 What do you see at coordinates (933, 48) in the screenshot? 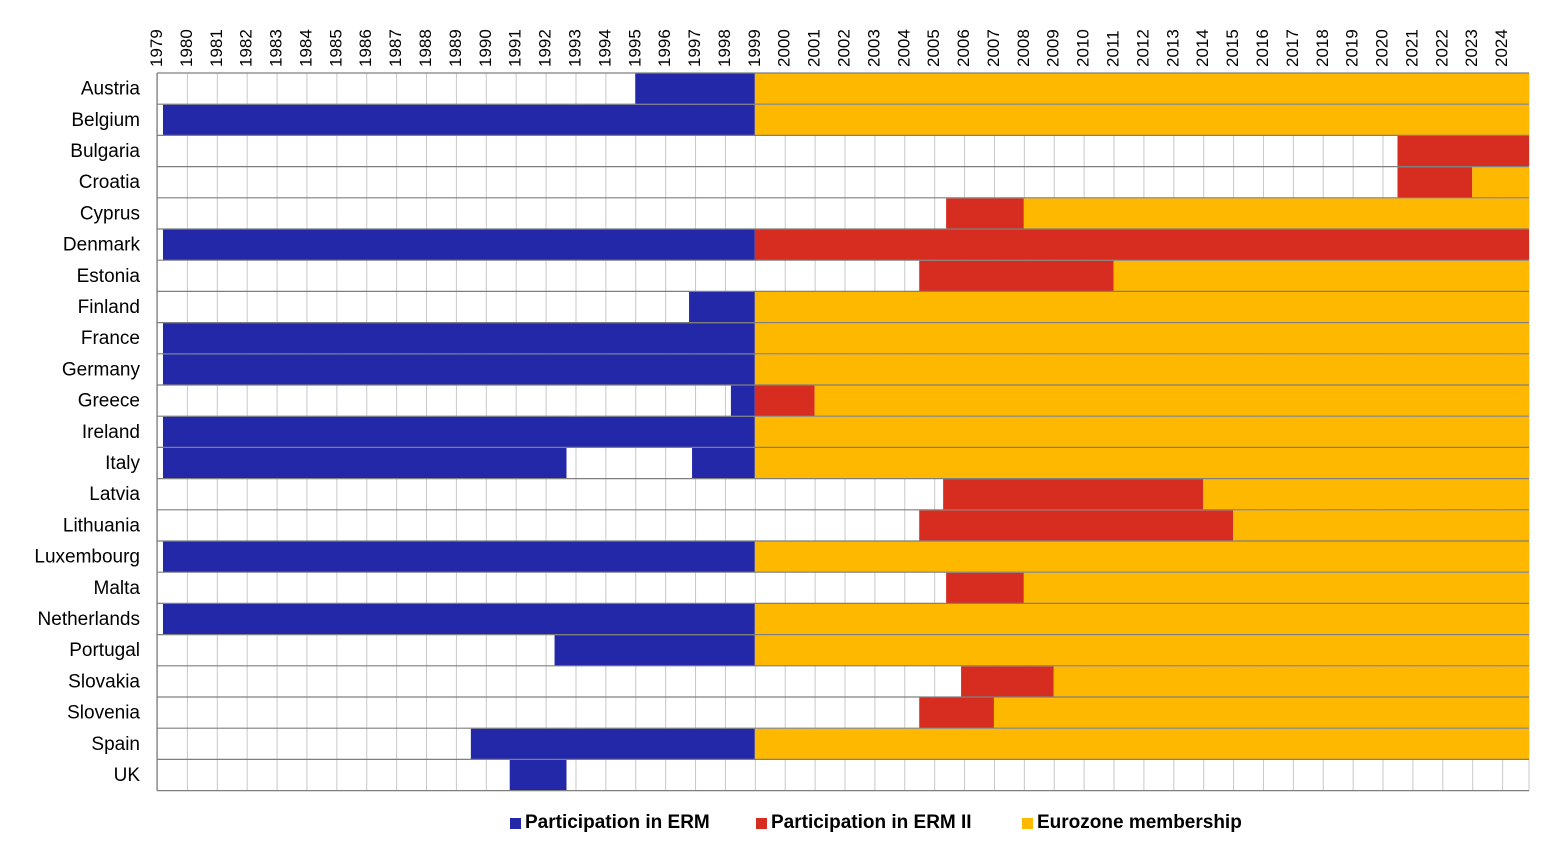
I see `year-label-2005: 2005` at bounding box center [933, 48].